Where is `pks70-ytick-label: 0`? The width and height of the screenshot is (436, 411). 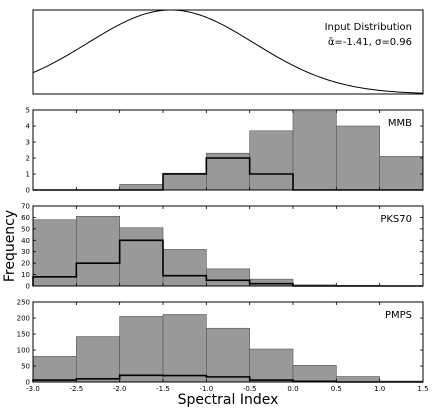 pks70-ytick-label: 0 is located at coordinates (28, 287).